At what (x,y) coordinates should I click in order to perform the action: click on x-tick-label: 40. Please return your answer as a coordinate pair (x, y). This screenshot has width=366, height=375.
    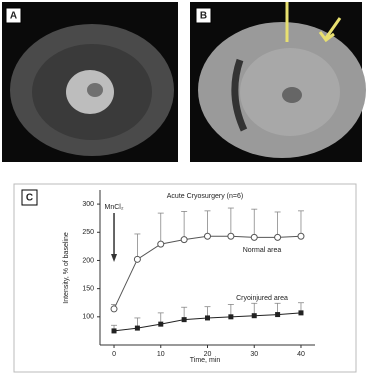
    Looking at the image, I should click on (301, 354).